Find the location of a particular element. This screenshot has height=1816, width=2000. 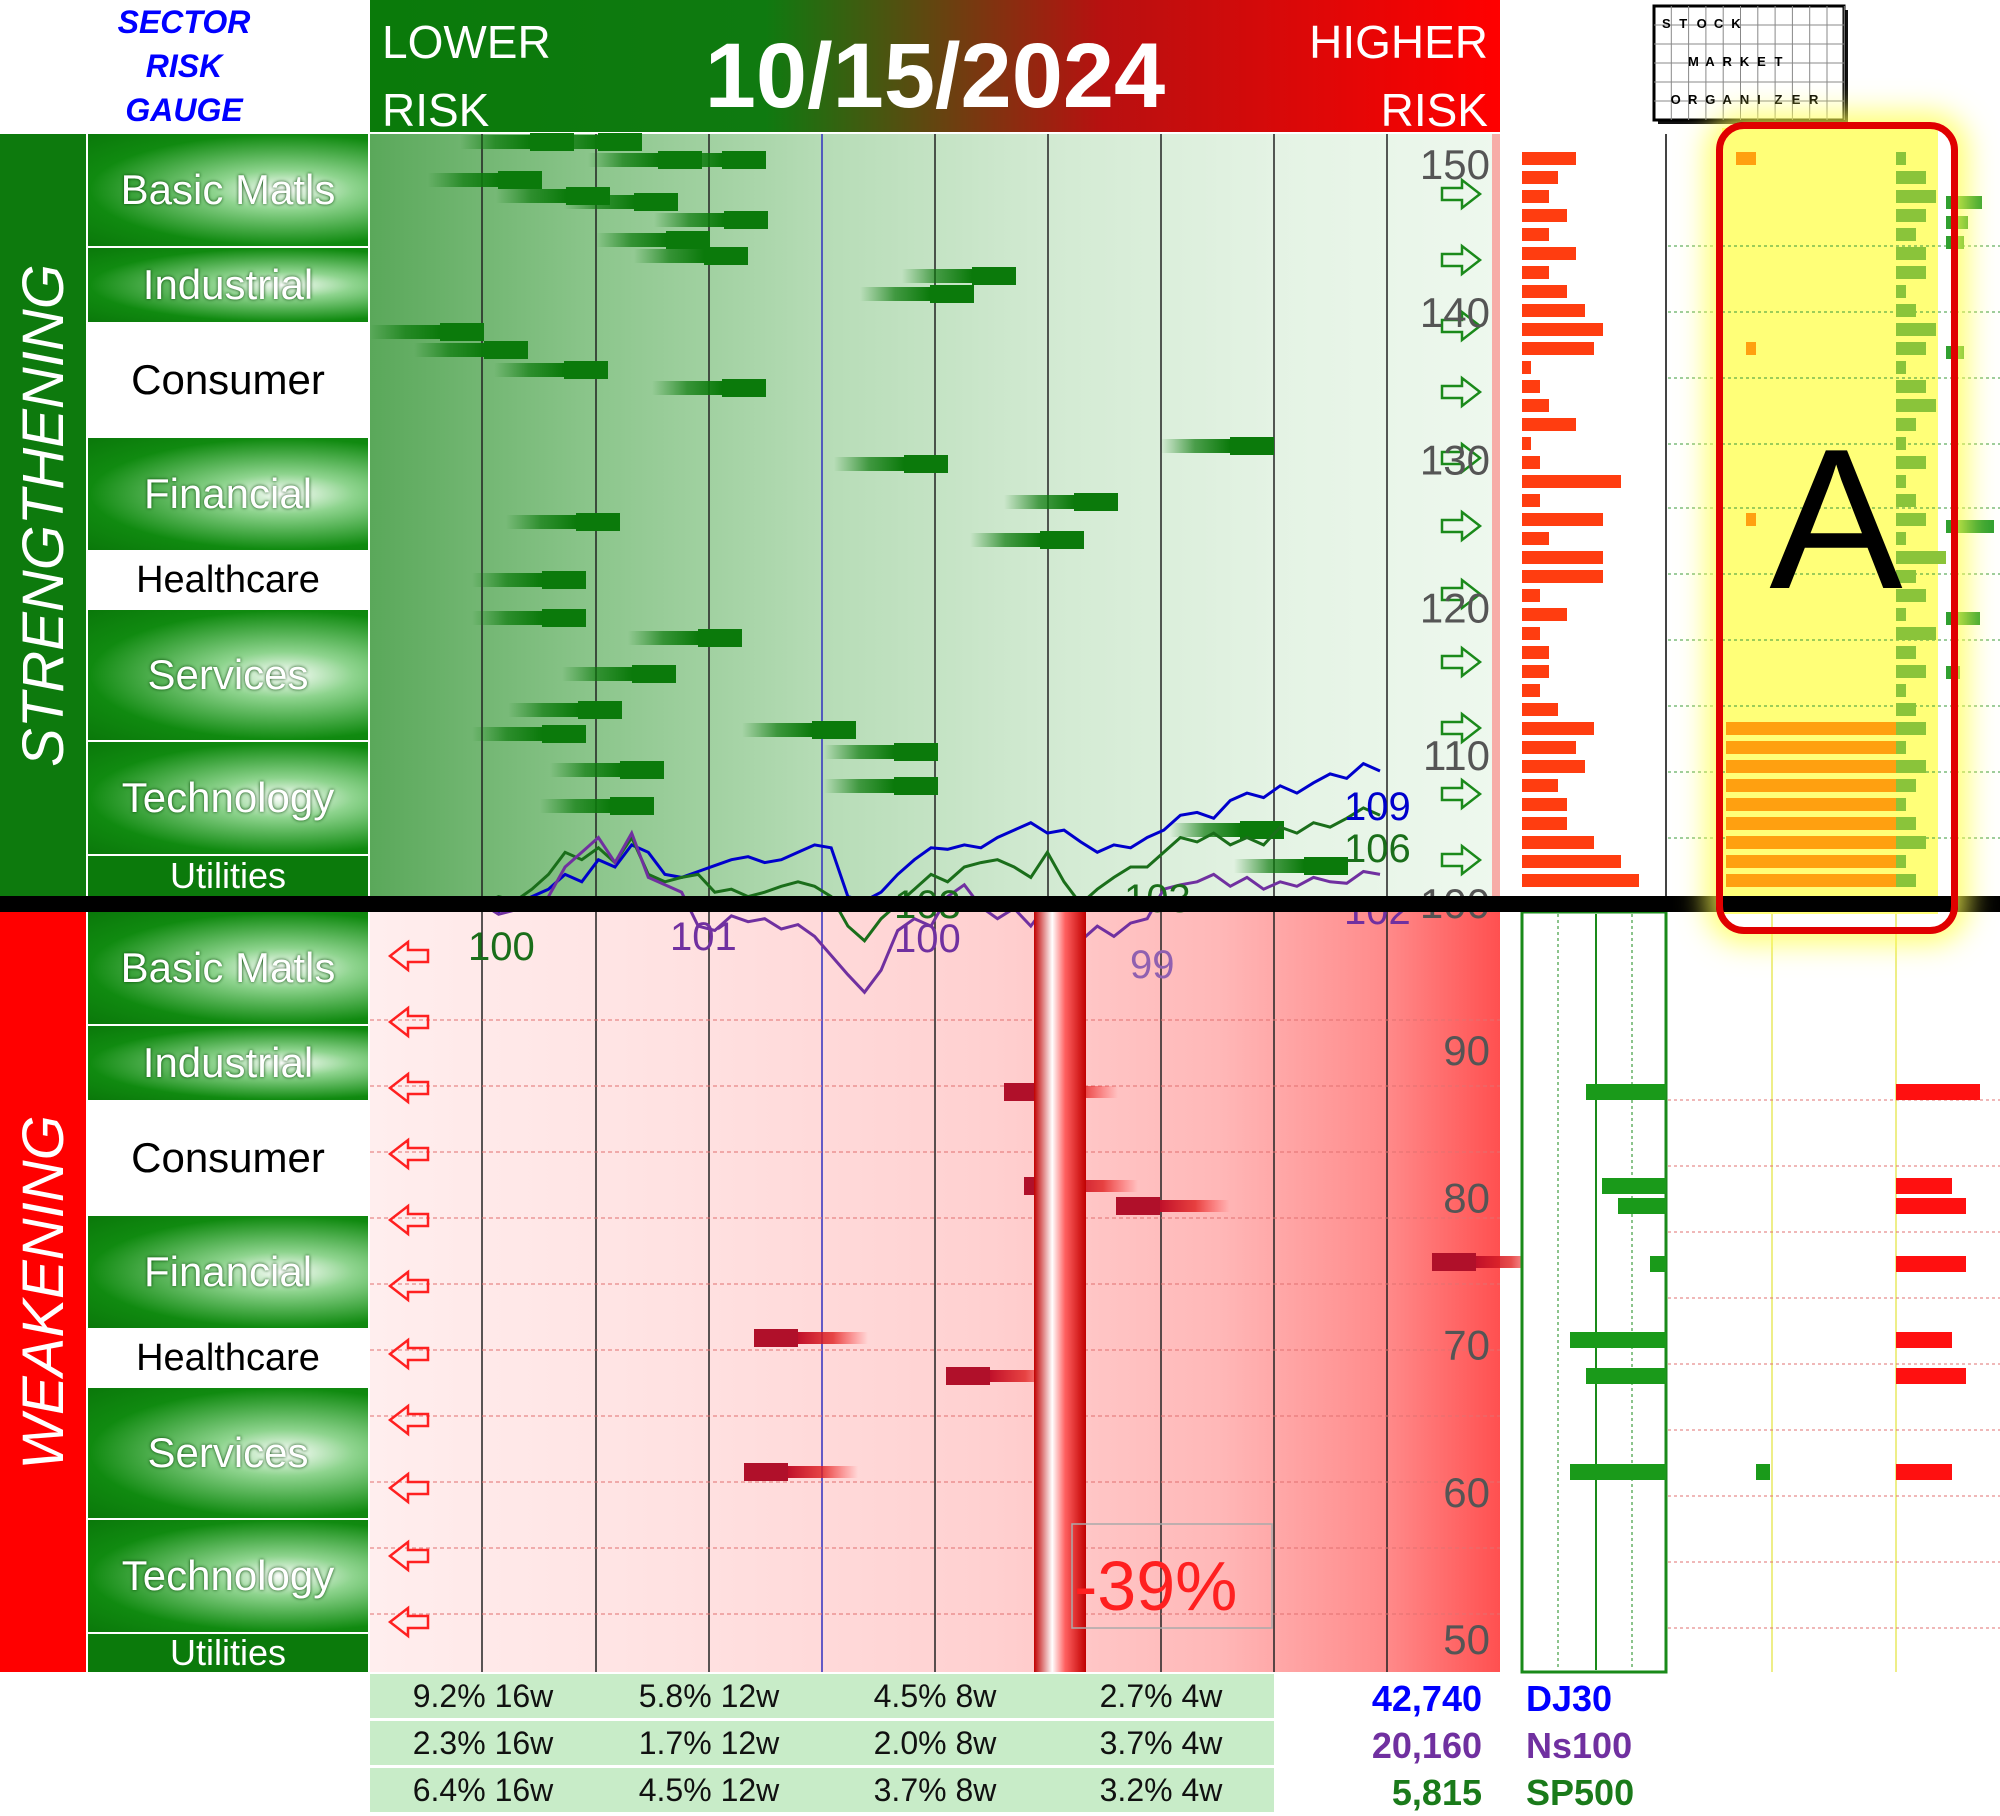

logo-letter: A is located at coordinates (1710, 61).